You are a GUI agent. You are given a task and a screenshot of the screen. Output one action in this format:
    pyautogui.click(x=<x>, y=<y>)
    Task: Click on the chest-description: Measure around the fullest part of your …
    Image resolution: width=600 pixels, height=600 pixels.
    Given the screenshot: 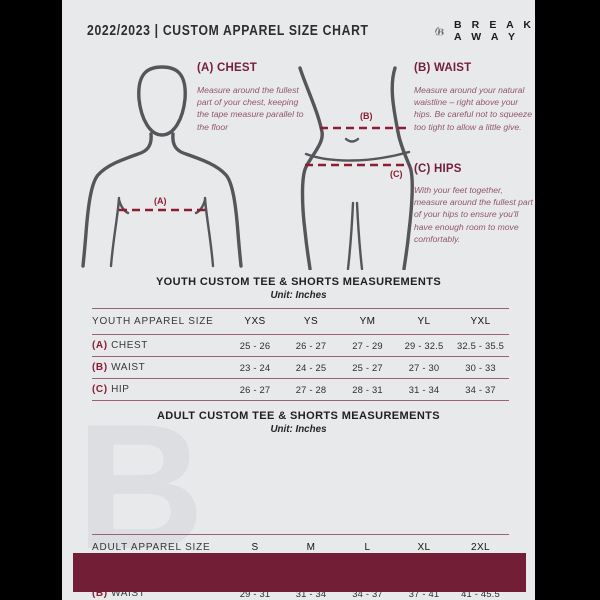 What is the action you would take?
    pyautogui.click(x=250, y=108)
    